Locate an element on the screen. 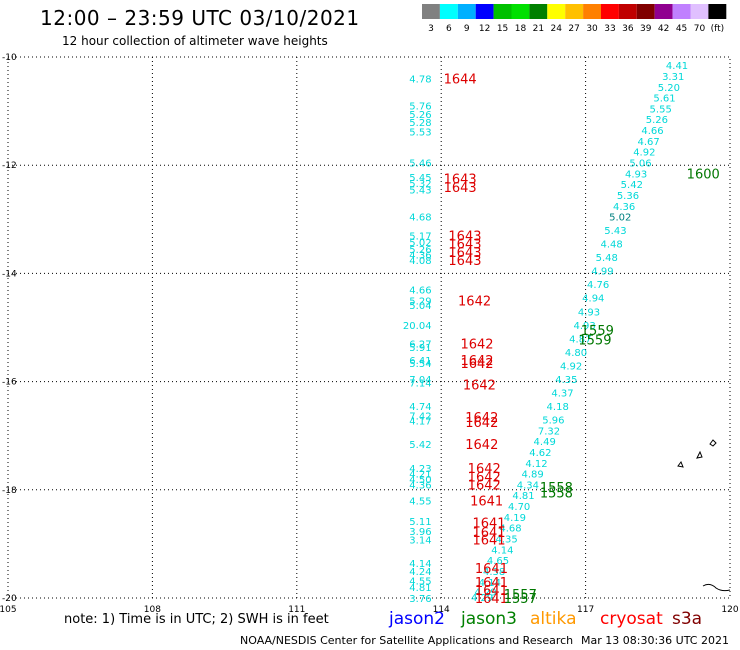  wave-height-label: 4.65 is located at coordinates (498, 561).